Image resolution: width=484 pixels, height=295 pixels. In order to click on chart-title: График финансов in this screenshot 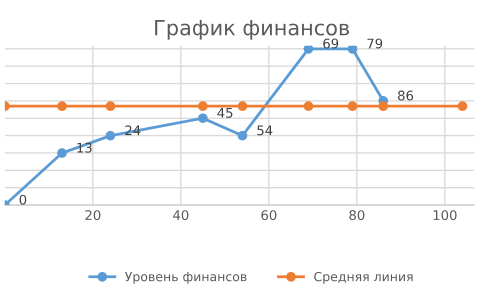, I will do `click(252, 30)`.